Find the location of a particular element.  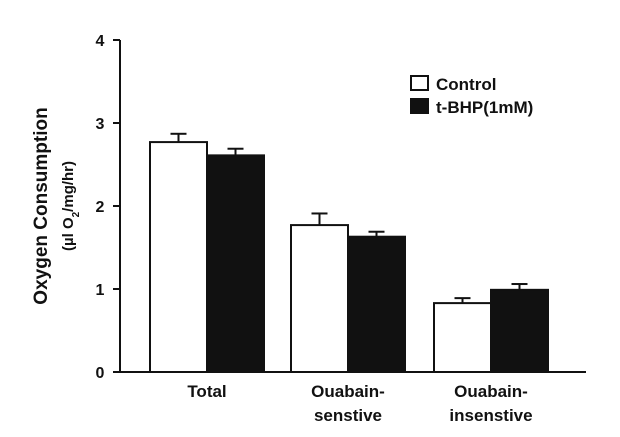

legend-swatch-control is located at coordinates (419, 83).